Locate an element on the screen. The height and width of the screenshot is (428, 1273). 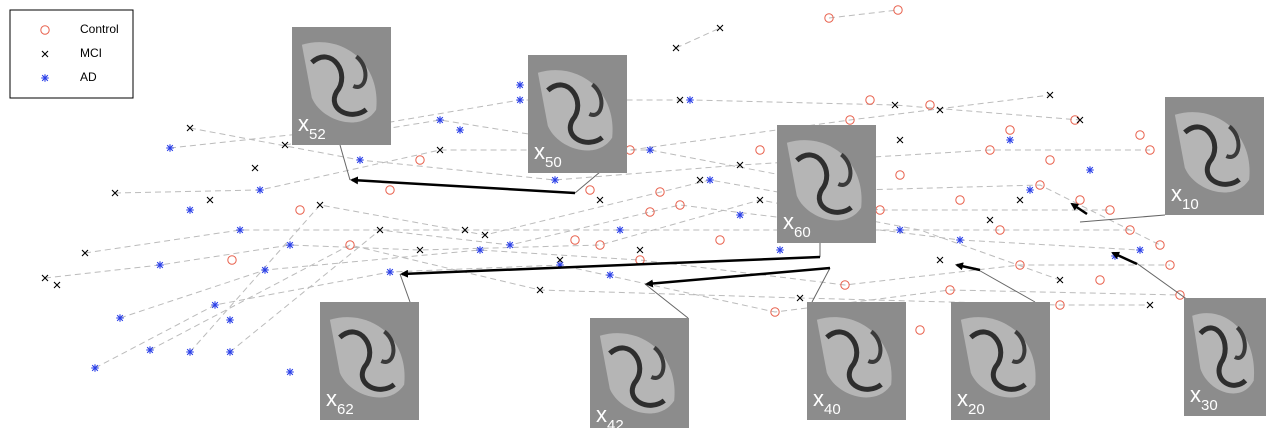
inset-label-sub: 40 is located at coordinates (832, 409).